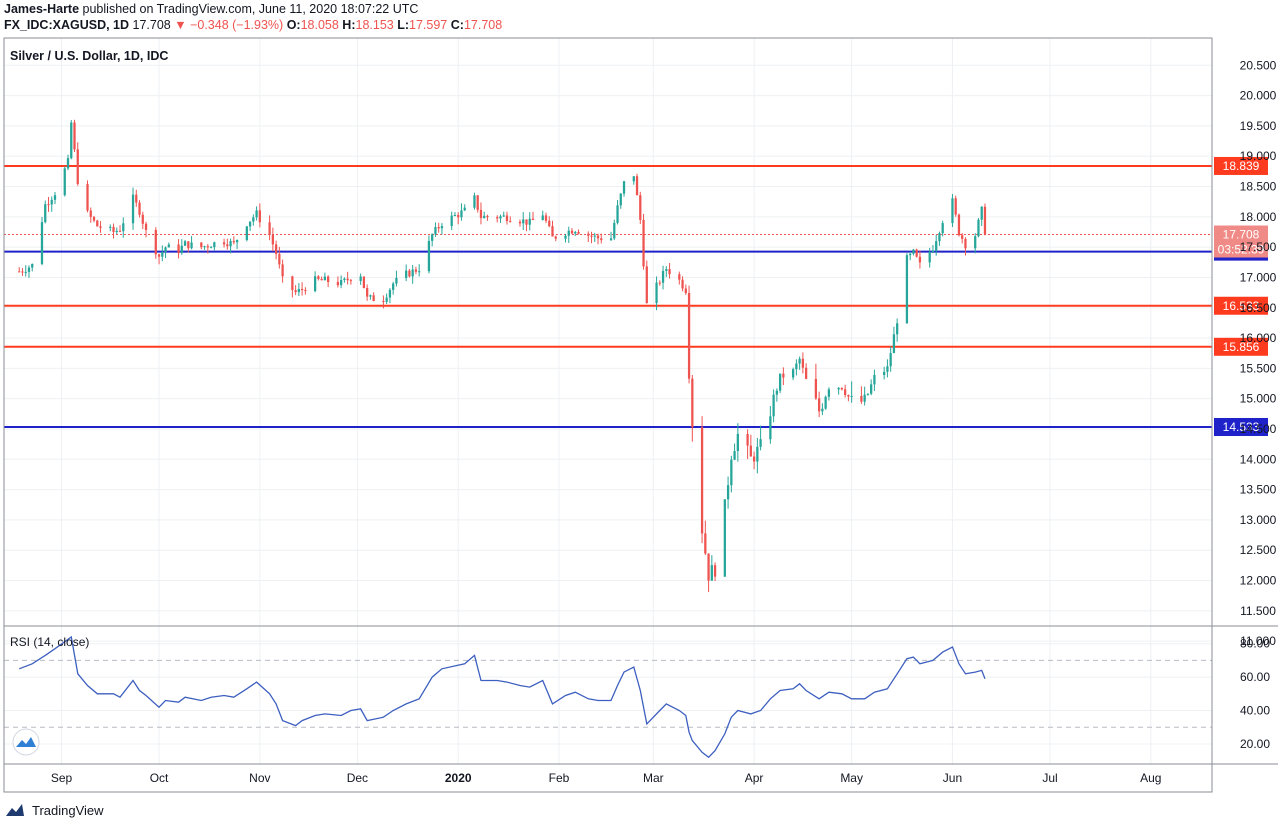 Image resolution: width=1280 pixels, height=824 pixels. Describe the element at coordinates (457, 25) in the screenshot. I see `close-label: C:` at that location.